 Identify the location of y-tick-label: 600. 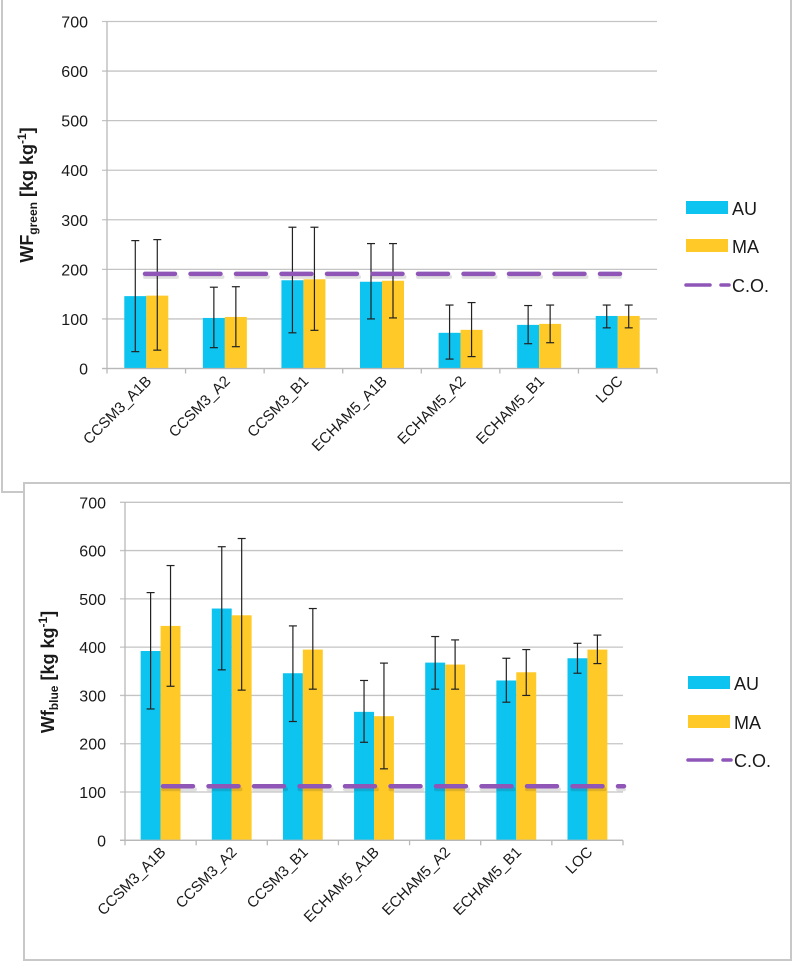
(92, 552).